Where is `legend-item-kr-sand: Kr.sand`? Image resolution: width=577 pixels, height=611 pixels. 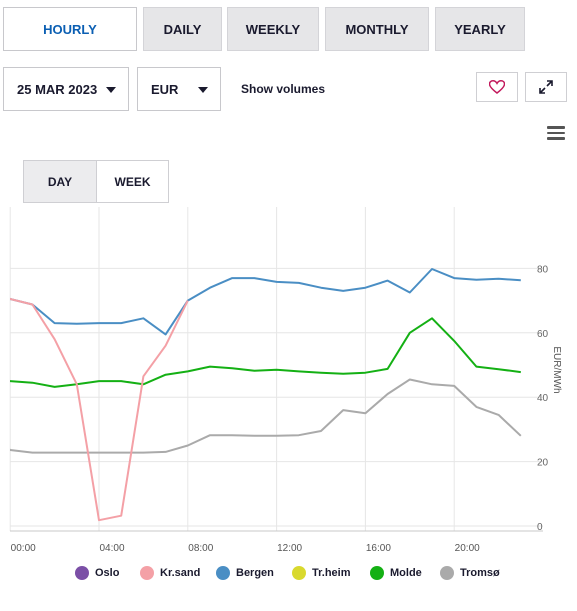
legend-item-kr-sand: Kr.sand is located at coordinates (170, 573).